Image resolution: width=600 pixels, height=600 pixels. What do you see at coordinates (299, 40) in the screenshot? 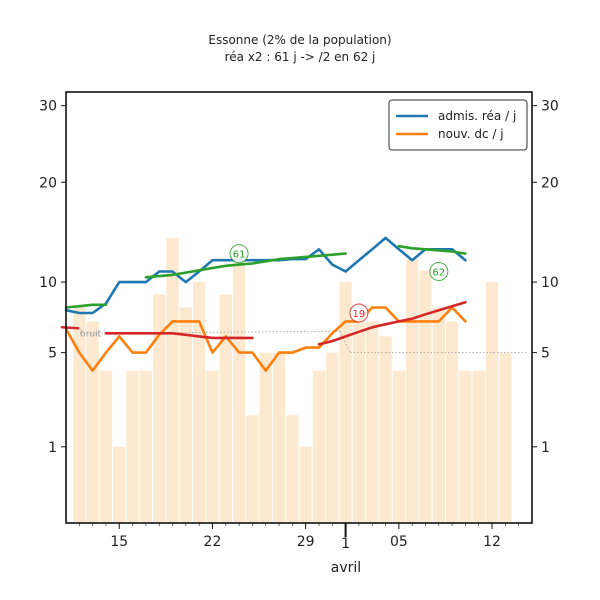
I see `chart-title: Essonne (2% de la population)` at bounding box center [299, 40].